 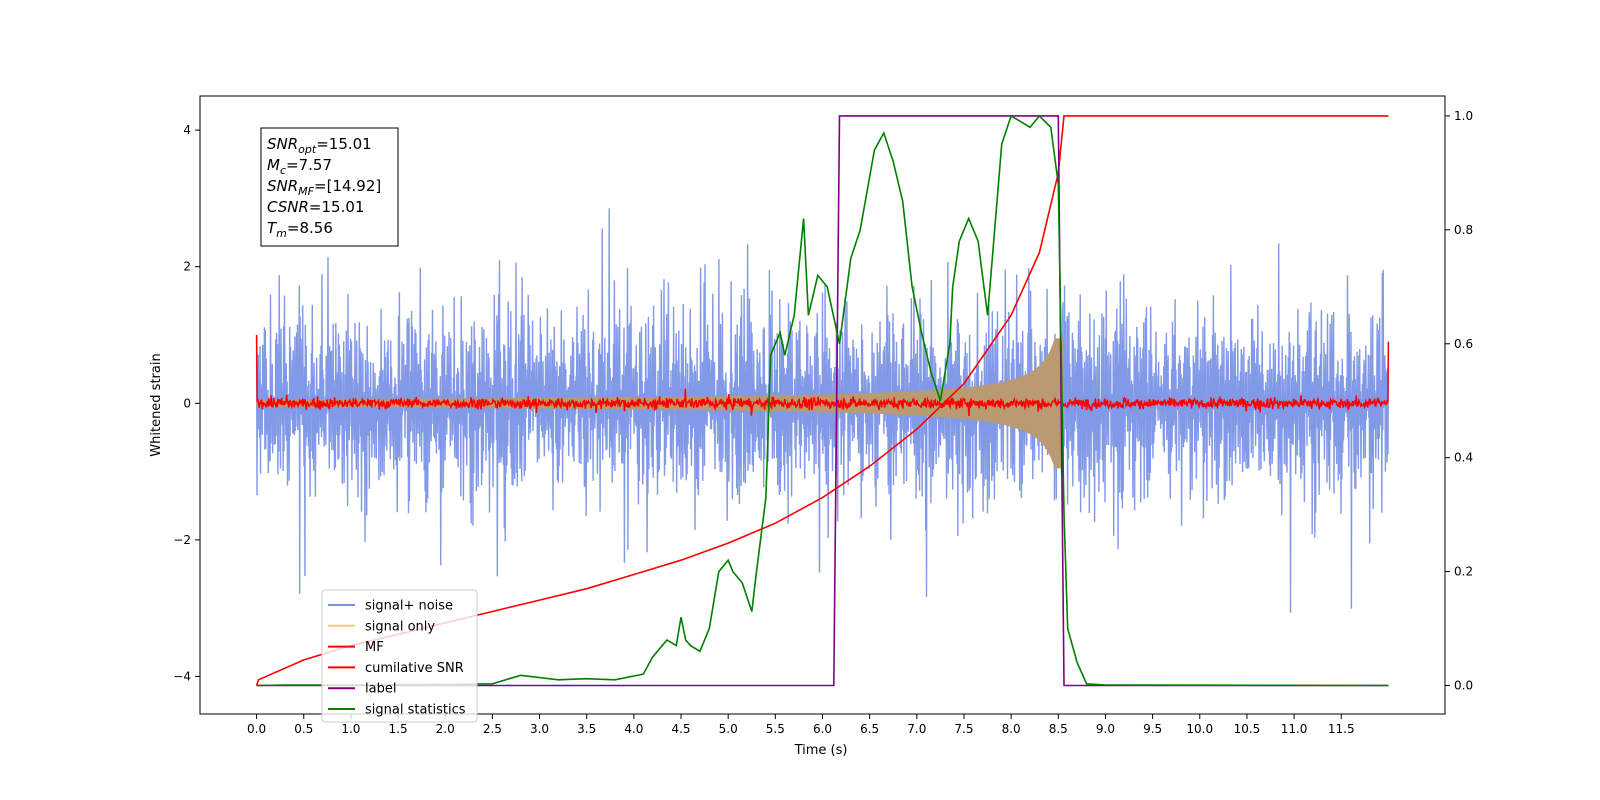 I want to click on legend-entry: label, so click(x=380, y=689).